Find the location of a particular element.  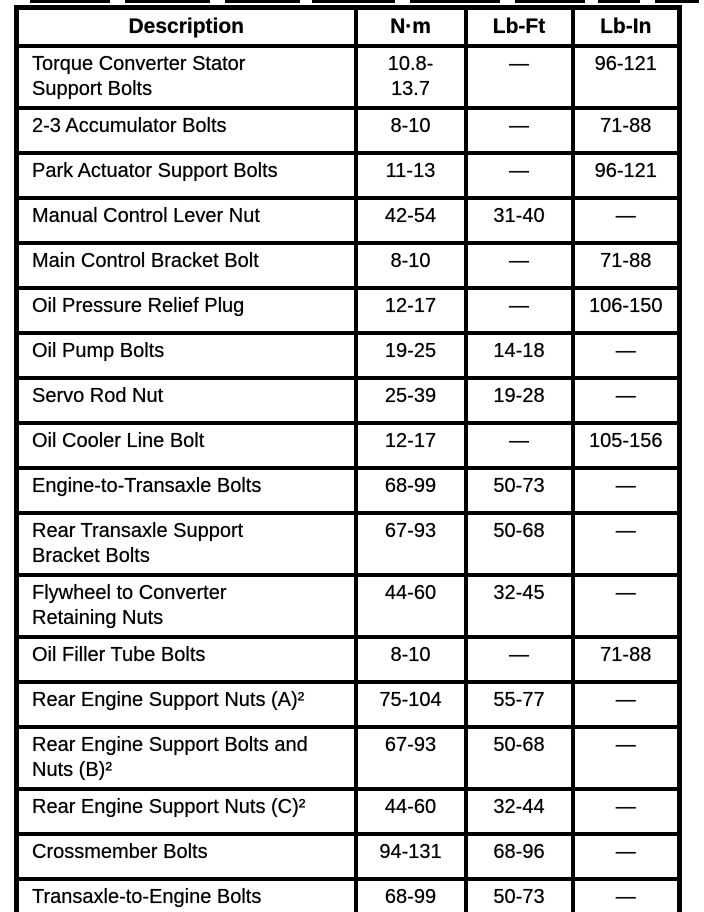

description-cell: 2-3 Accumulator Bolts is located at coordinates (186, 130).